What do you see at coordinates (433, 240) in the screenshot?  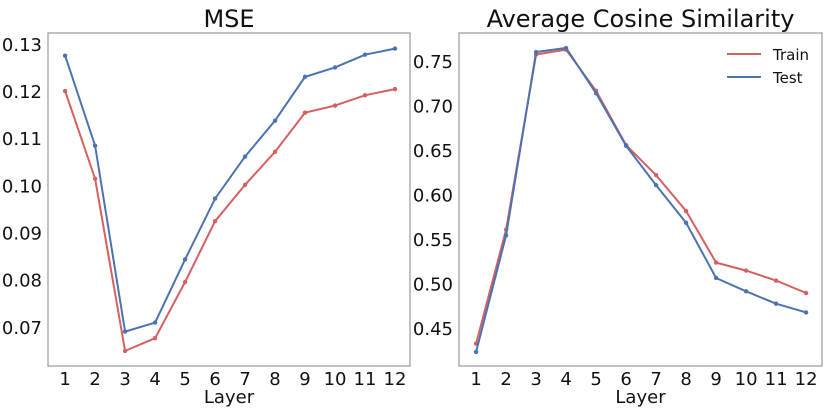 I see `y-tick-label: 0.55` at bounding box center [433, 240].